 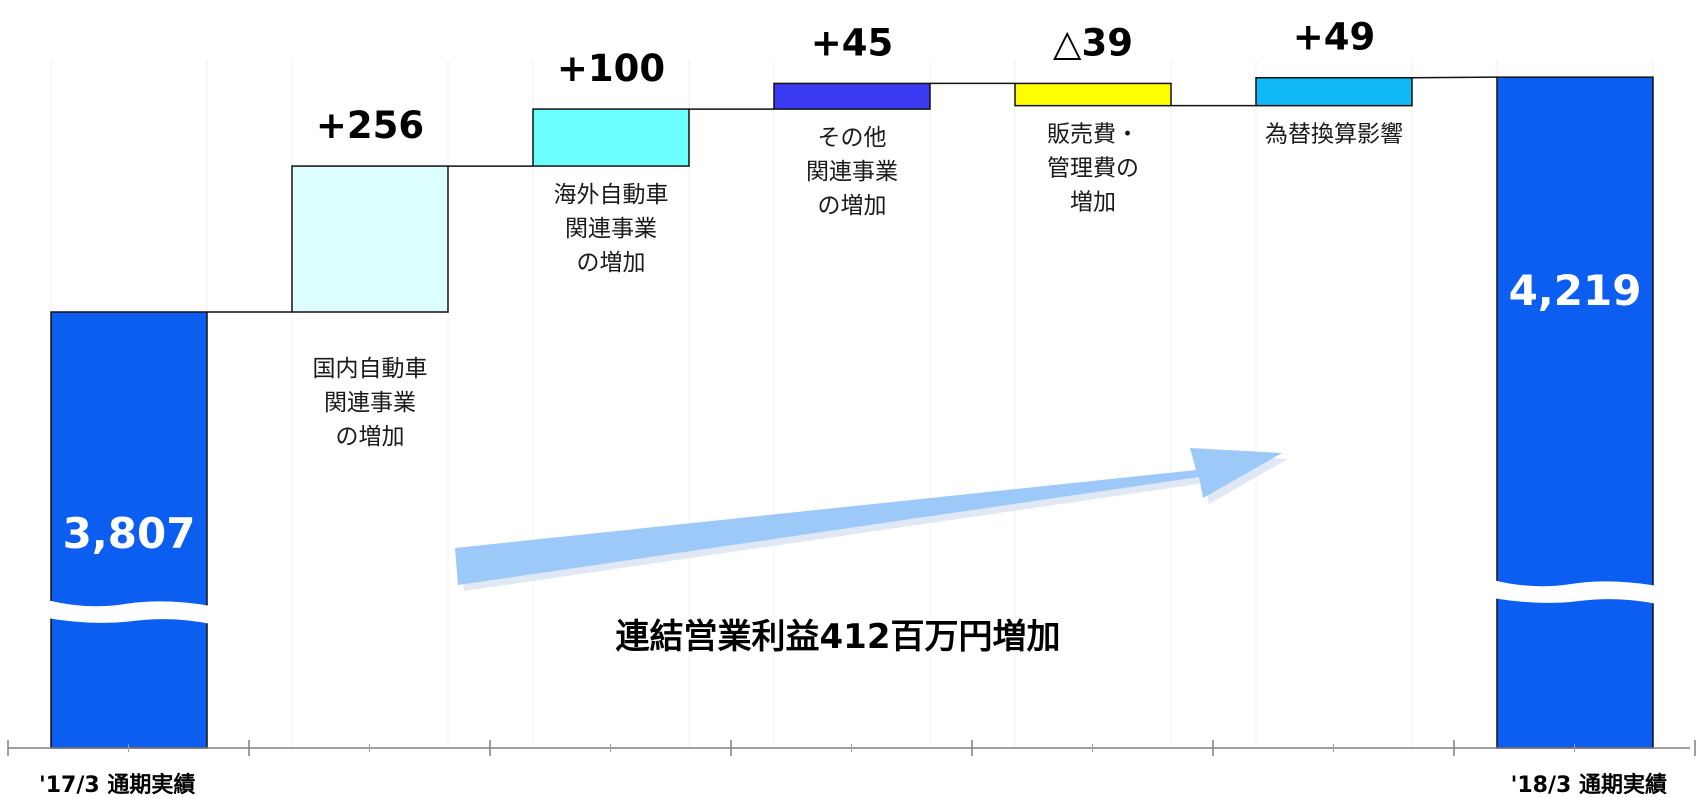 What do you see at coordinates (1334, 37) in the screenshot?
I see `delta-label: +49` at bounding box center [1334, 37].